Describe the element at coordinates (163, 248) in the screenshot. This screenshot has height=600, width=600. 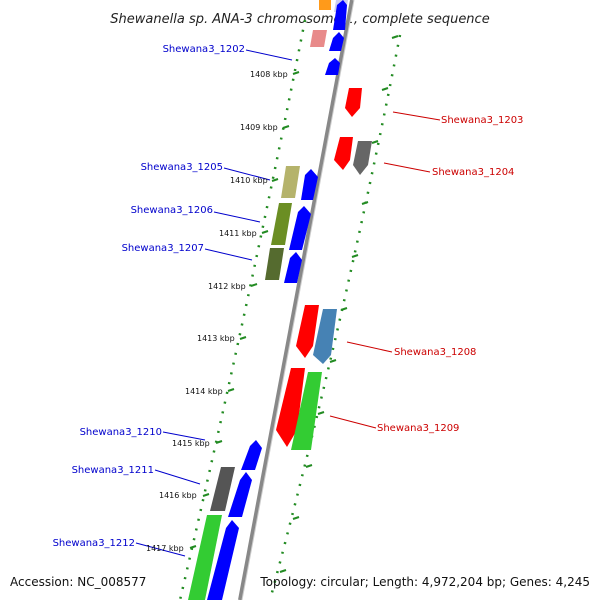
I see `gene-label-forward: Shewana3_1207` at that location.